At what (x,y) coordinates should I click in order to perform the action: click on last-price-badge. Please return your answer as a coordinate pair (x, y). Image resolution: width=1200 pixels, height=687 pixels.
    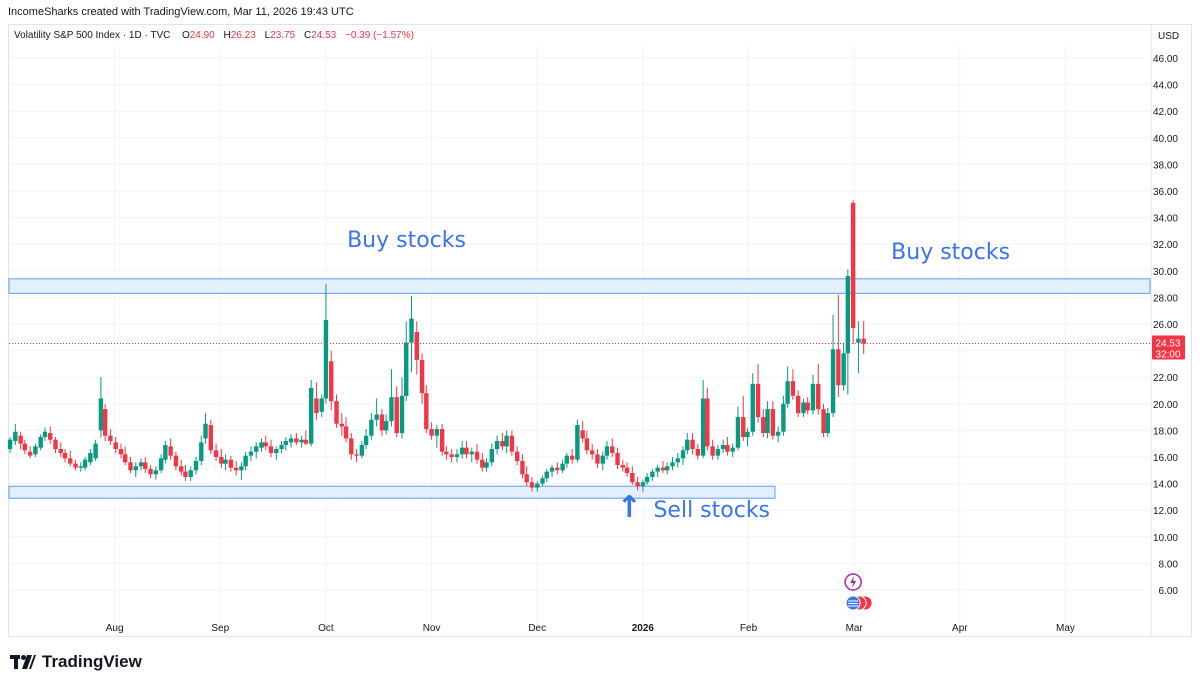
    Looking at the image, I should click on (1168, 347).